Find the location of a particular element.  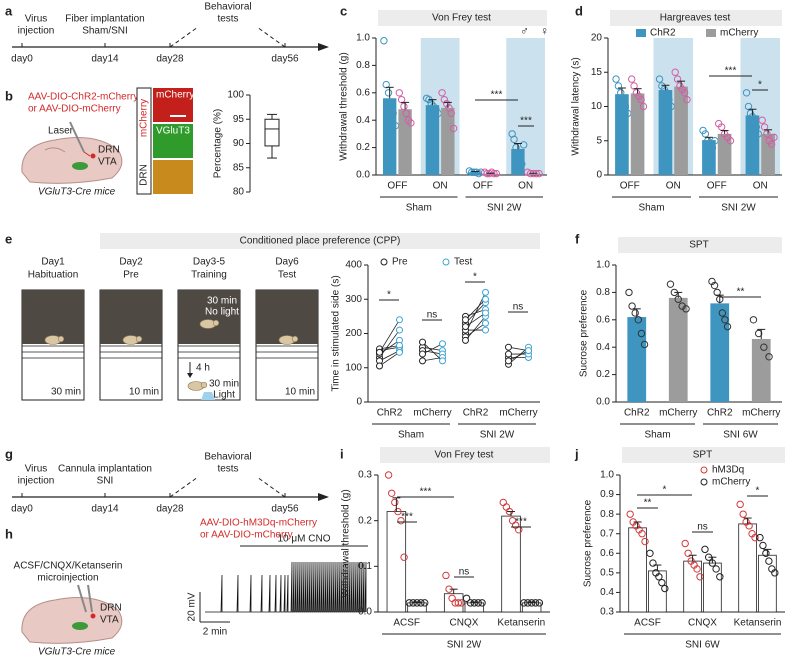

stage-duration: 10 min is located at coordinates (144, 392).